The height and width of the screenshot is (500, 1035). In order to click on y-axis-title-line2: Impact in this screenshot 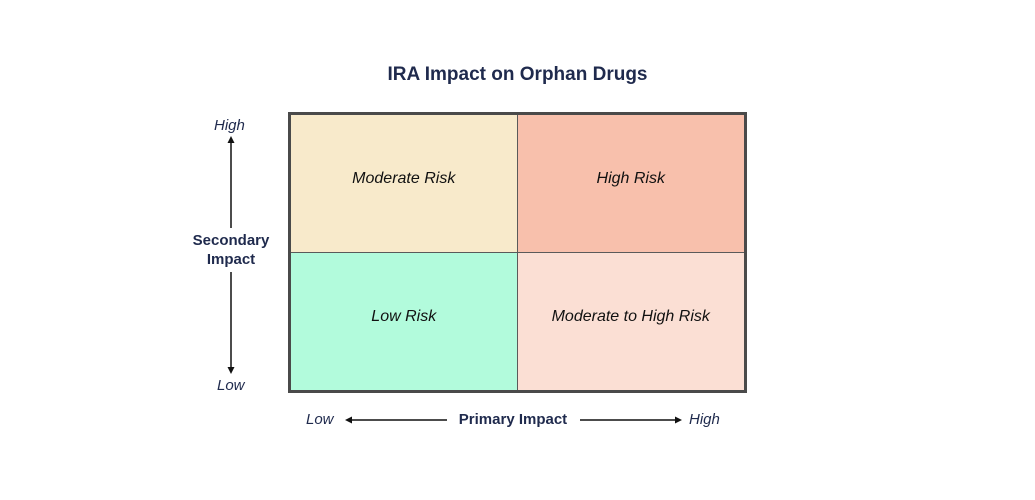, I will do `click(231, 259)`.